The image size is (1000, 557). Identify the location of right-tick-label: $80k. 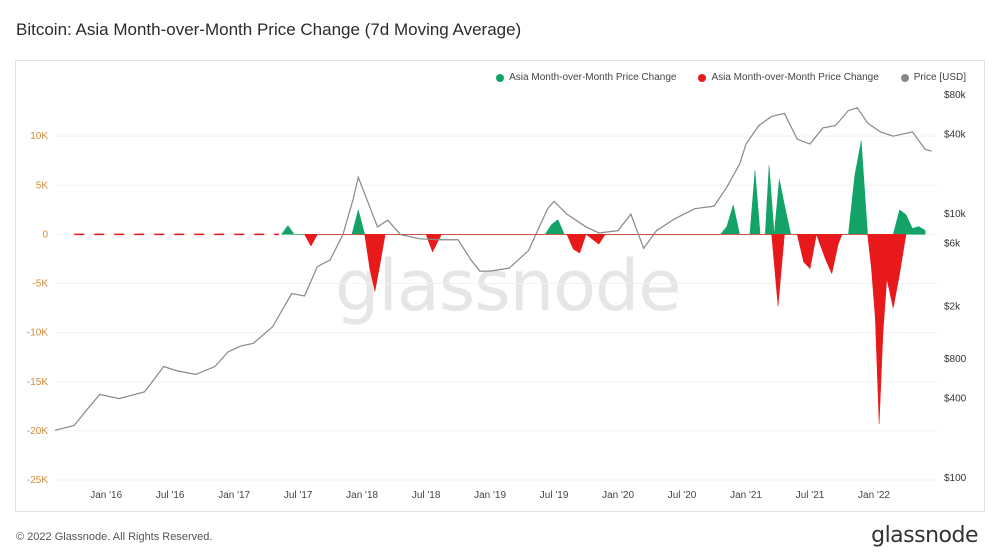
(955, 95).